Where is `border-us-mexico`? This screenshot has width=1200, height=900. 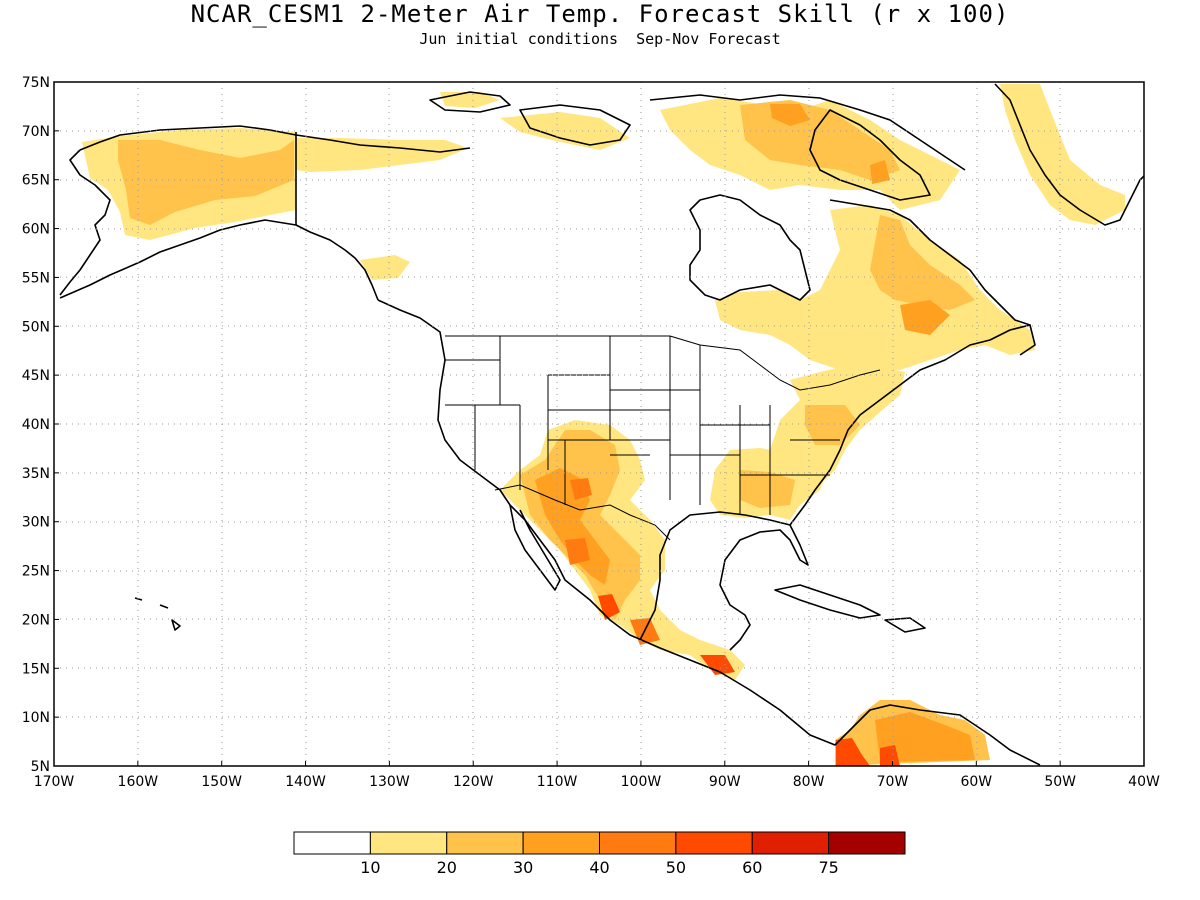
border-us-mexico is located at coordinates (582, 512).